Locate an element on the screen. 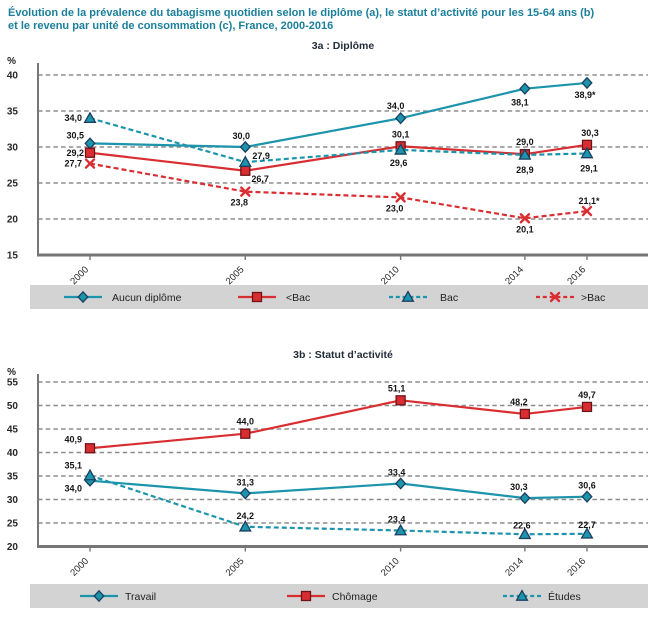 The image size is (655, 622). label-etudes-2014: 22,6 is located at coordinates (522, 525).